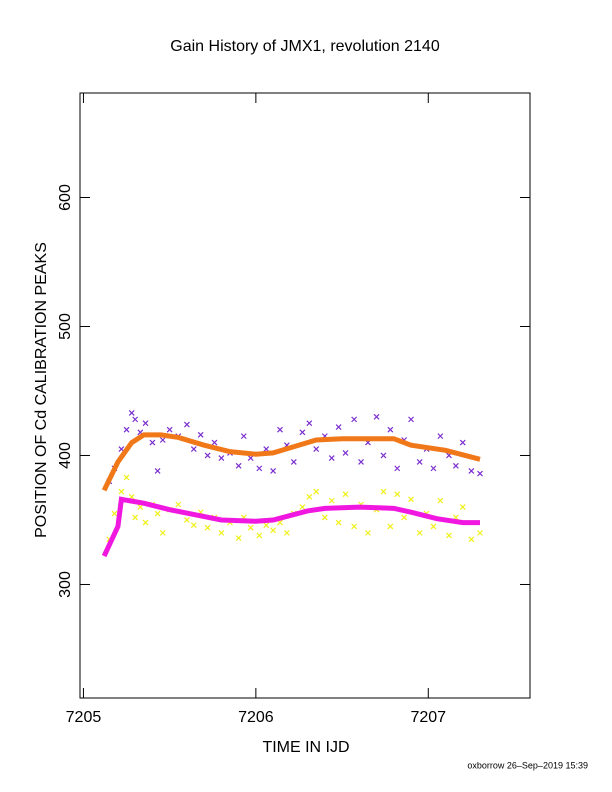 The height and width of the screenshot is (792, 612). Describe the element at coordinates (65, 455) in the screenshot. I see `y-tick-label: 400` at that location.